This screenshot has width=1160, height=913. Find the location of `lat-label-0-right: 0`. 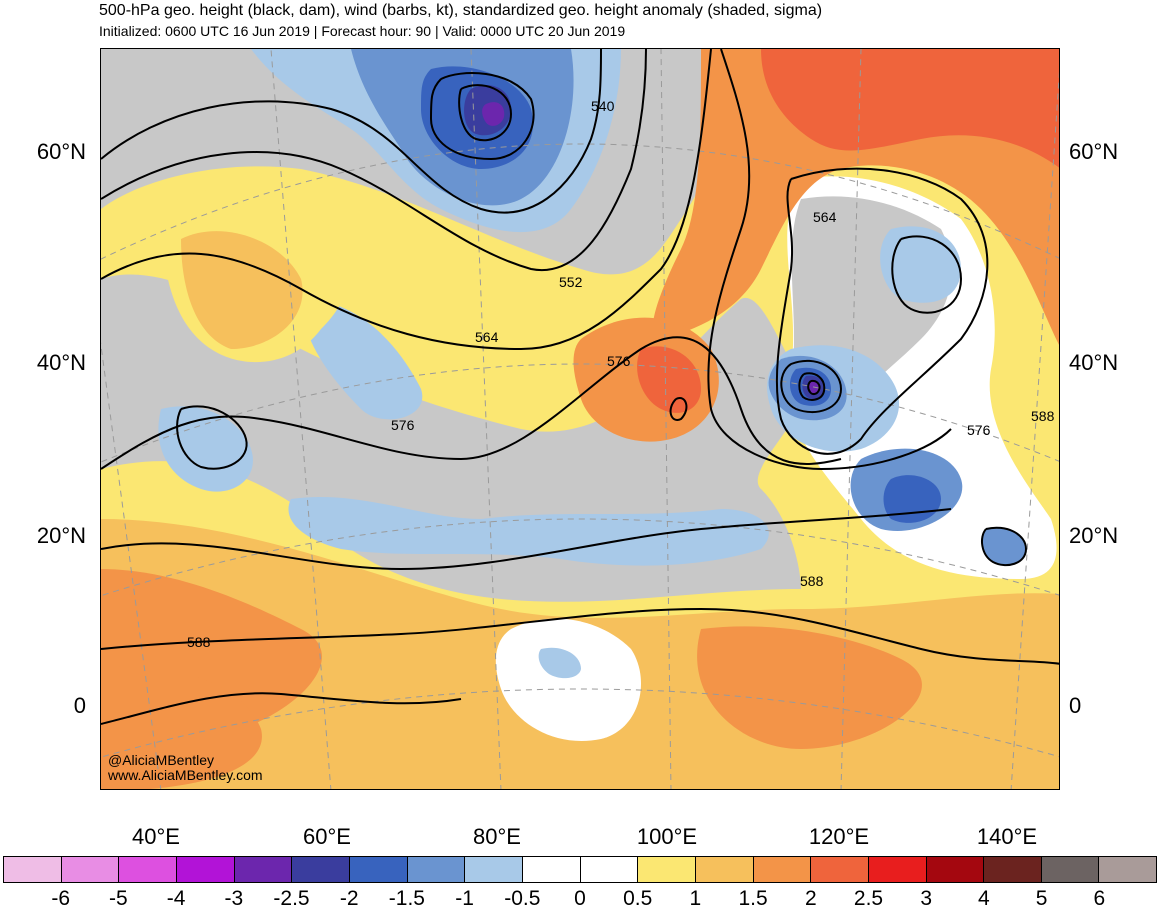

lat-label-0-right: 0 is located at coordinates (1075, 705).